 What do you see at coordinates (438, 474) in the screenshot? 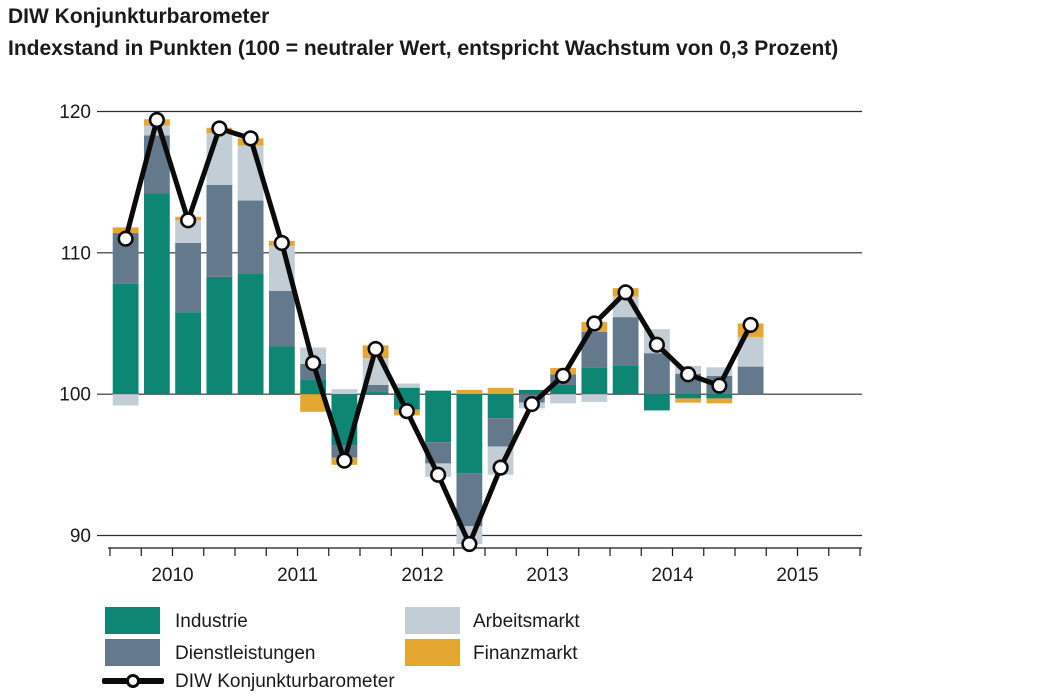
I see `barometer-point-2012-Q3` at bounding box center [438, 474].